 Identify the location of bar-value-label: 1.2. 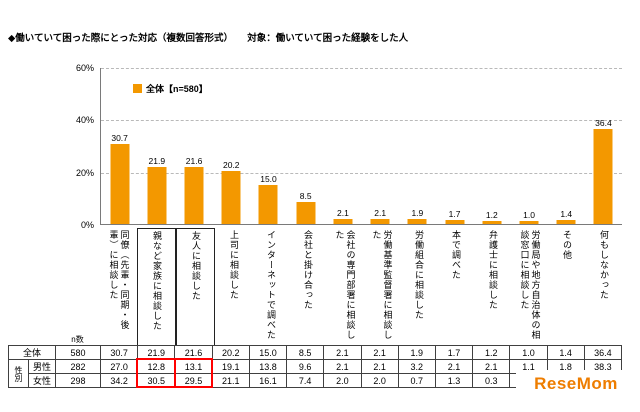
(491, 215).